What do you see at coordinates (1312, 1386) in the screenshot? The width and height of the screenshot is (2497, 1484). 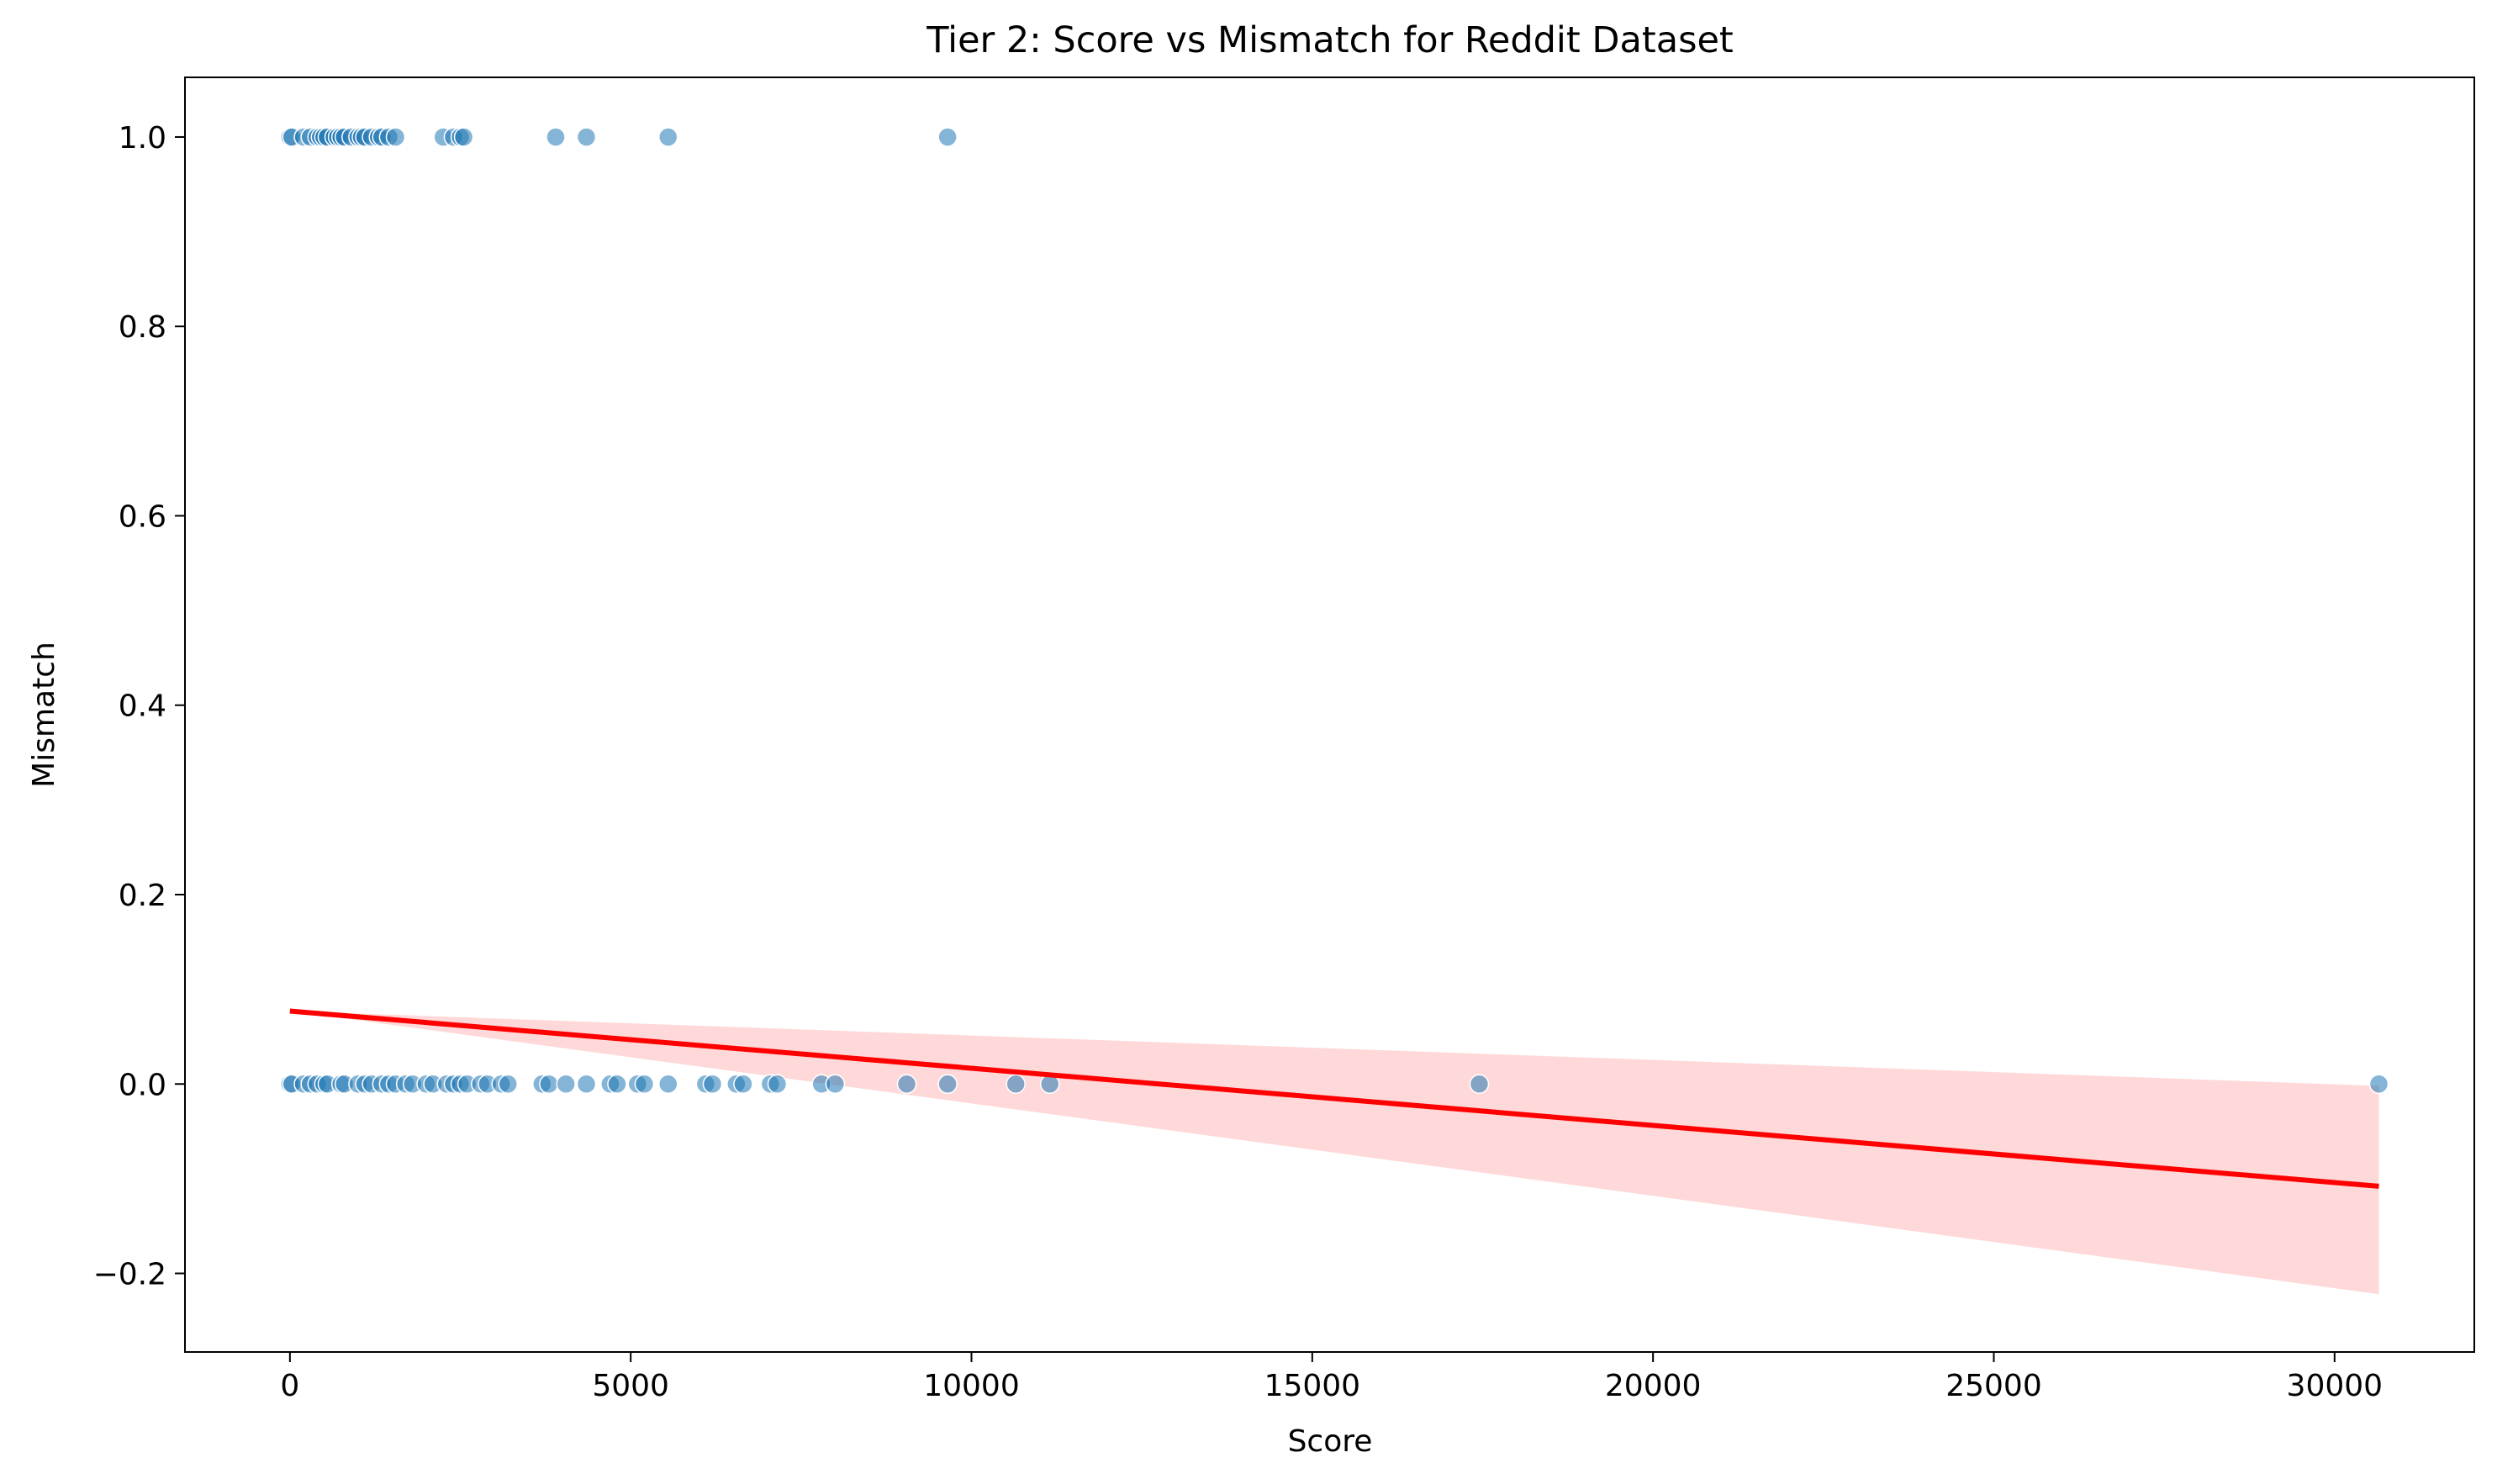 I see `x-tick-label: 15000` at bounding box center [1312, 1386].